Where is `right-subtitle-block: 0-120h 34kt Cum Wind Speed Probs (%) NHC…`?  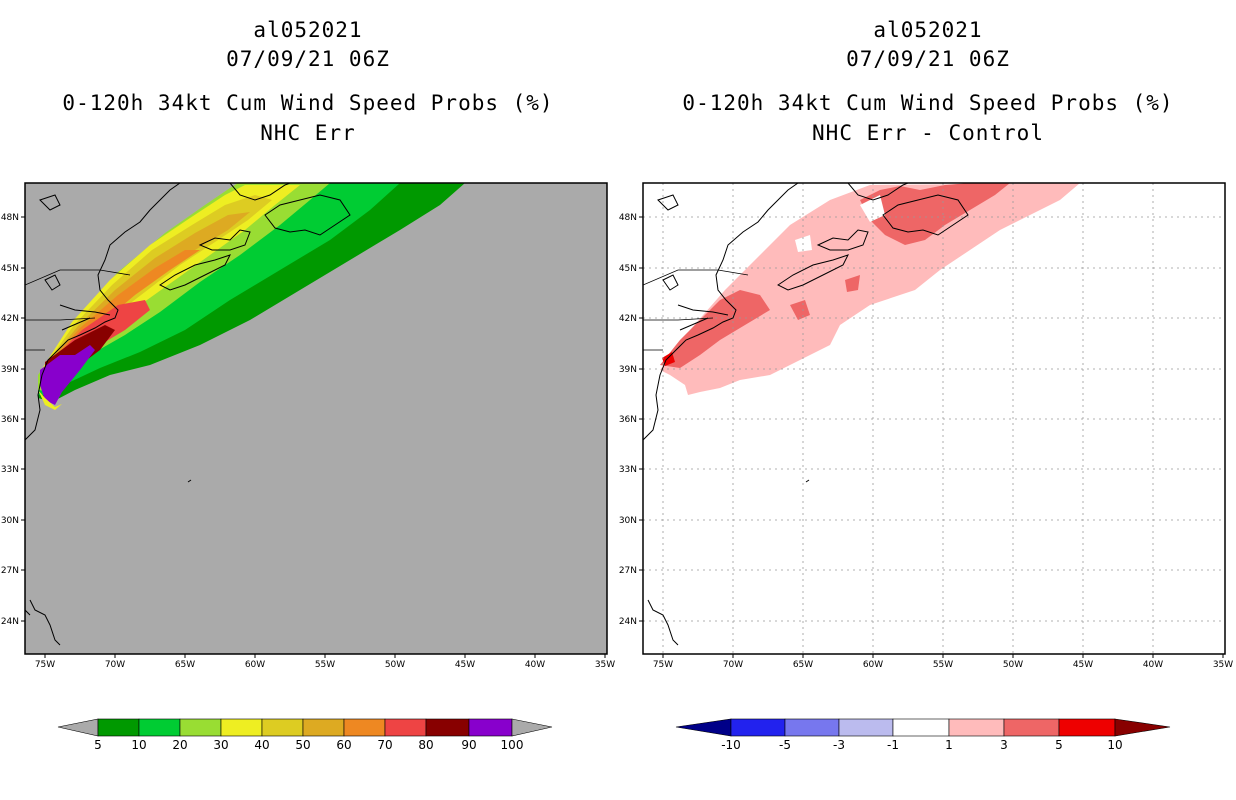
right-subtitle-block: 0-120h 34kt Cum Wind Speed Probs (%) NHC… is located at coordinates (928, 118).